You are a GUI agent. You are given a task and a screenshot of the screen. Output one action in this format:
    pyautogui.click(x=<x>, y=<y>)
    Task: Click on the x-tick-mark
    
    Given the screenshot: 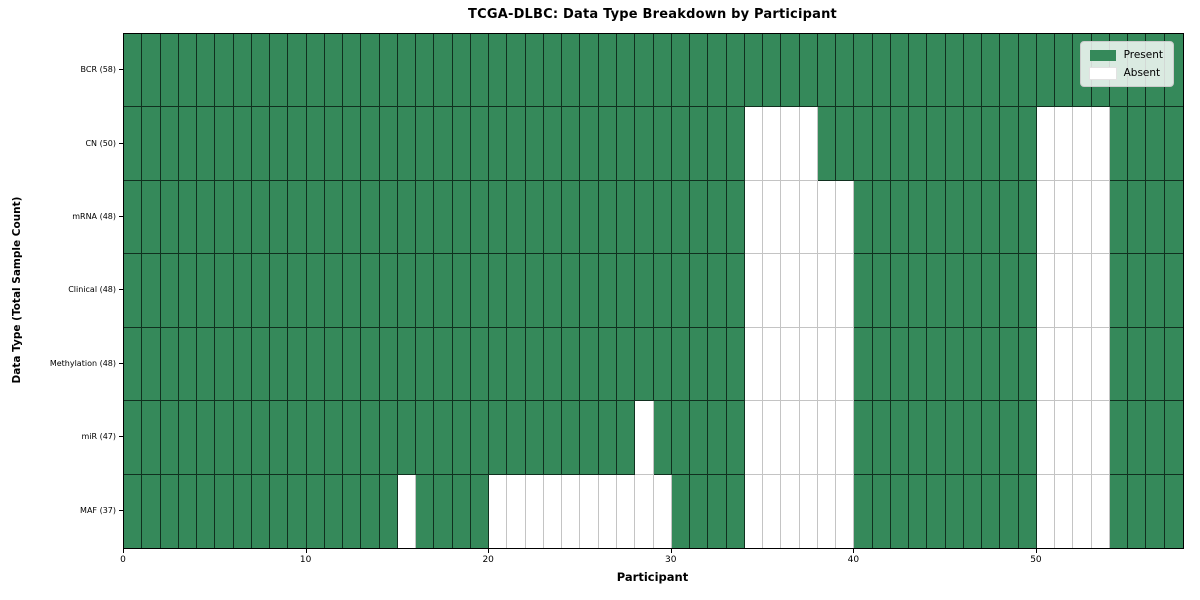 What is the action you would take?
    pyautogui.click(x=854, y=550)
    